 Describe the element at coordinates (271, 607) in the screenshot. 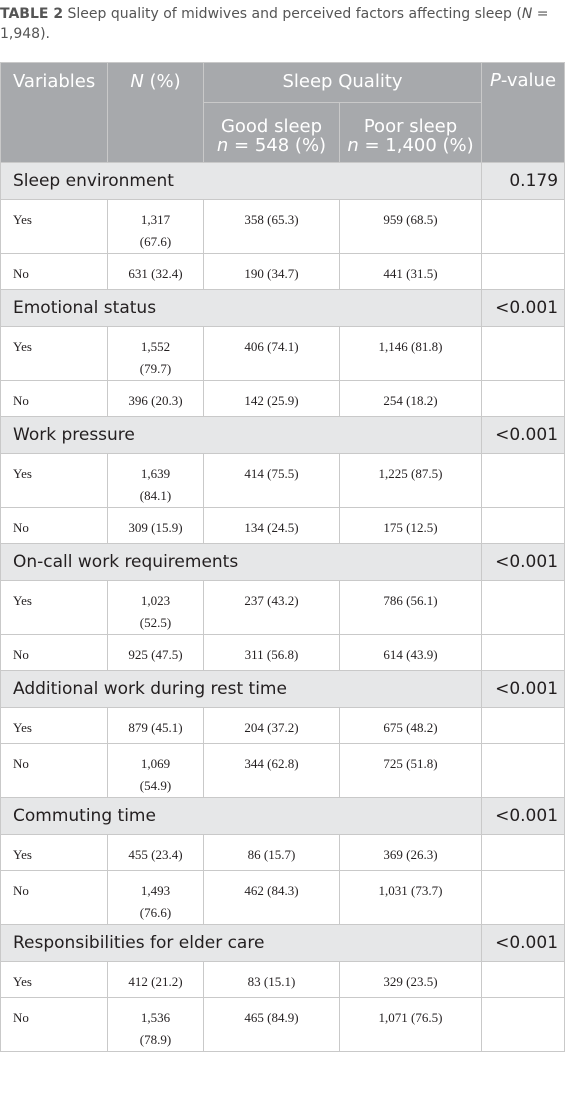

I see `good-sleep: 237 (43.2)` at that location.